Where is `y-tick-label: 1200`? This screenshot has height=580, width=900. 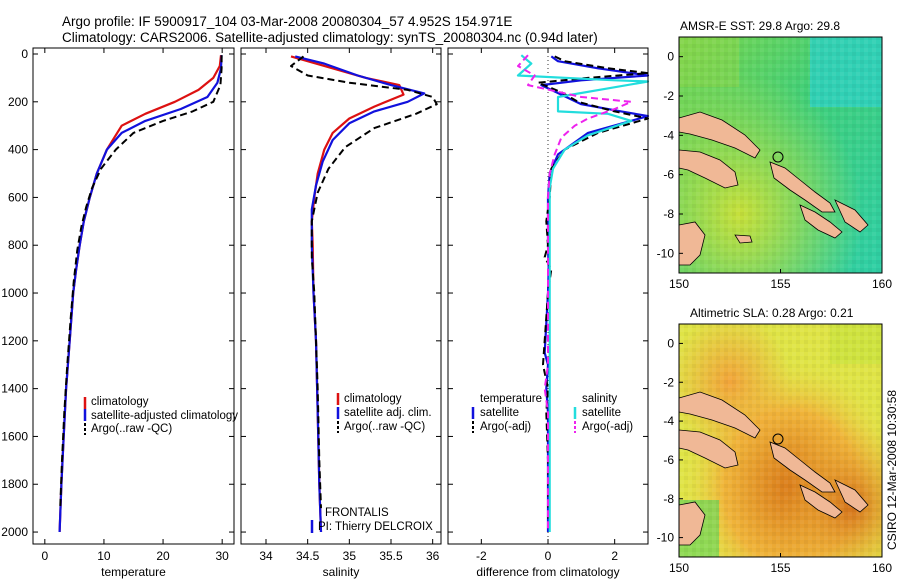 y-tick-label: 1200 is located at coordinates (14, 341).